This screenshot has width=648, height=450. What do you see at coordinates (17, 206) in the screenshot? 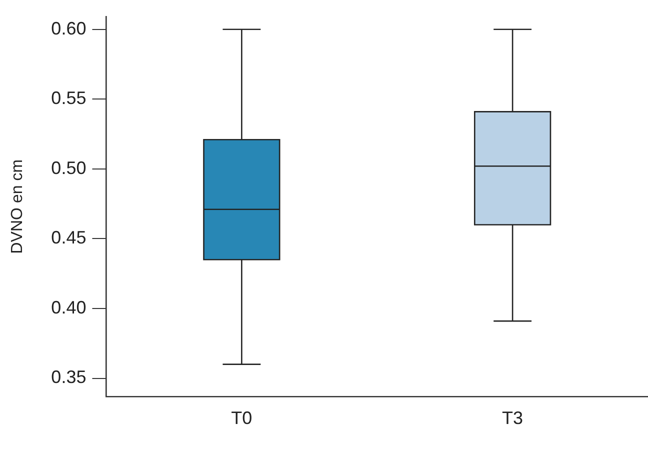
I see `y-axis-title: DVNO en cm` at bounding box center [17, 206].